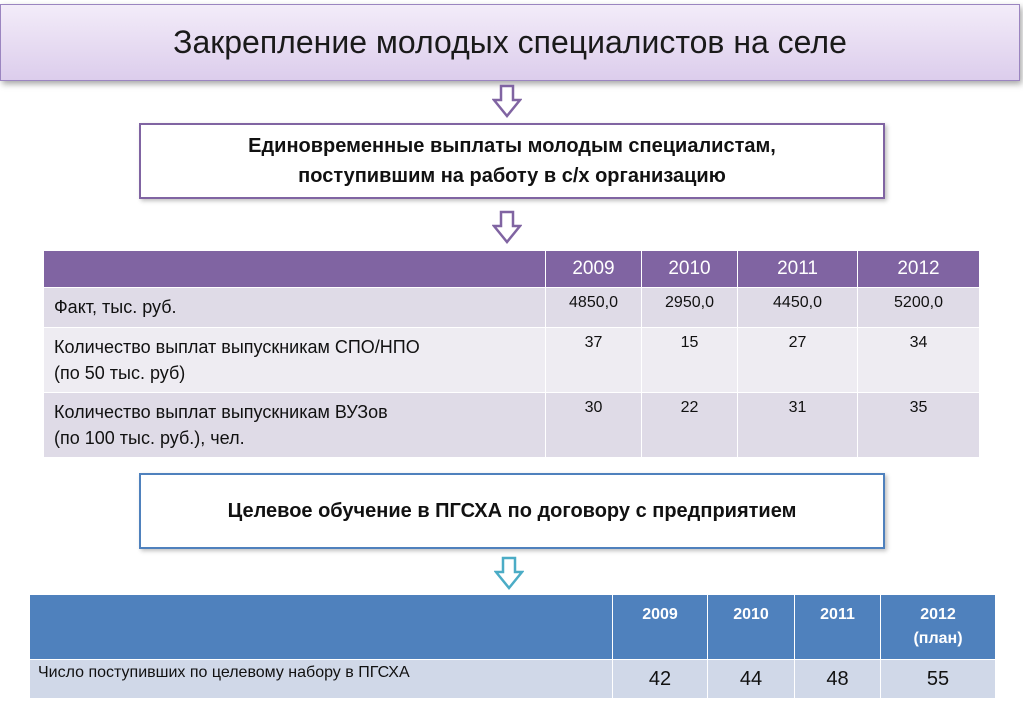 The height and width of the screenshot is (708, 1023). I want to click on table-cell: 15, so click(689, 360).